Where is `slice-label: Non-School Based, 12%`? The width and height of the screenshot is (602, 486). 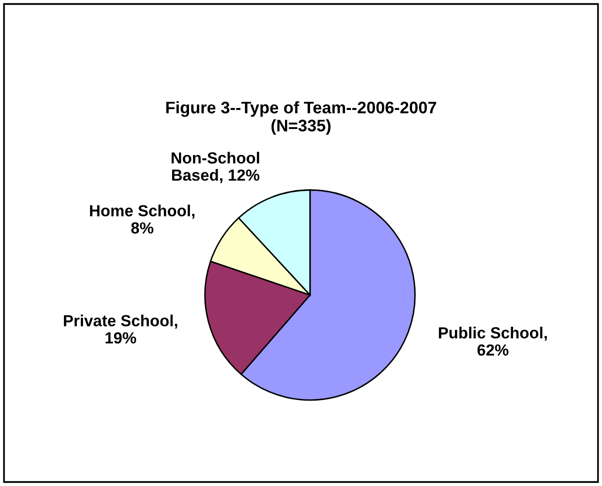 slice-label: Non-School Based, 12% is located at coordinates (216, 168).